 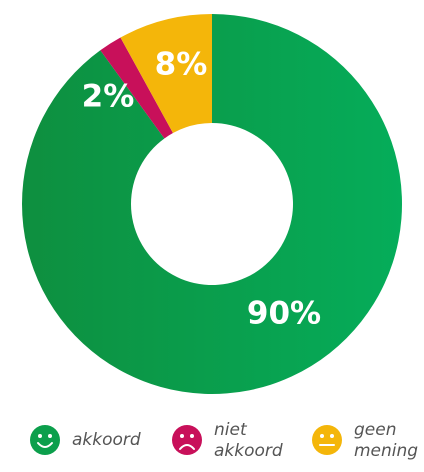 I want to click on data-label: 90%, so click(x=284, y=314).